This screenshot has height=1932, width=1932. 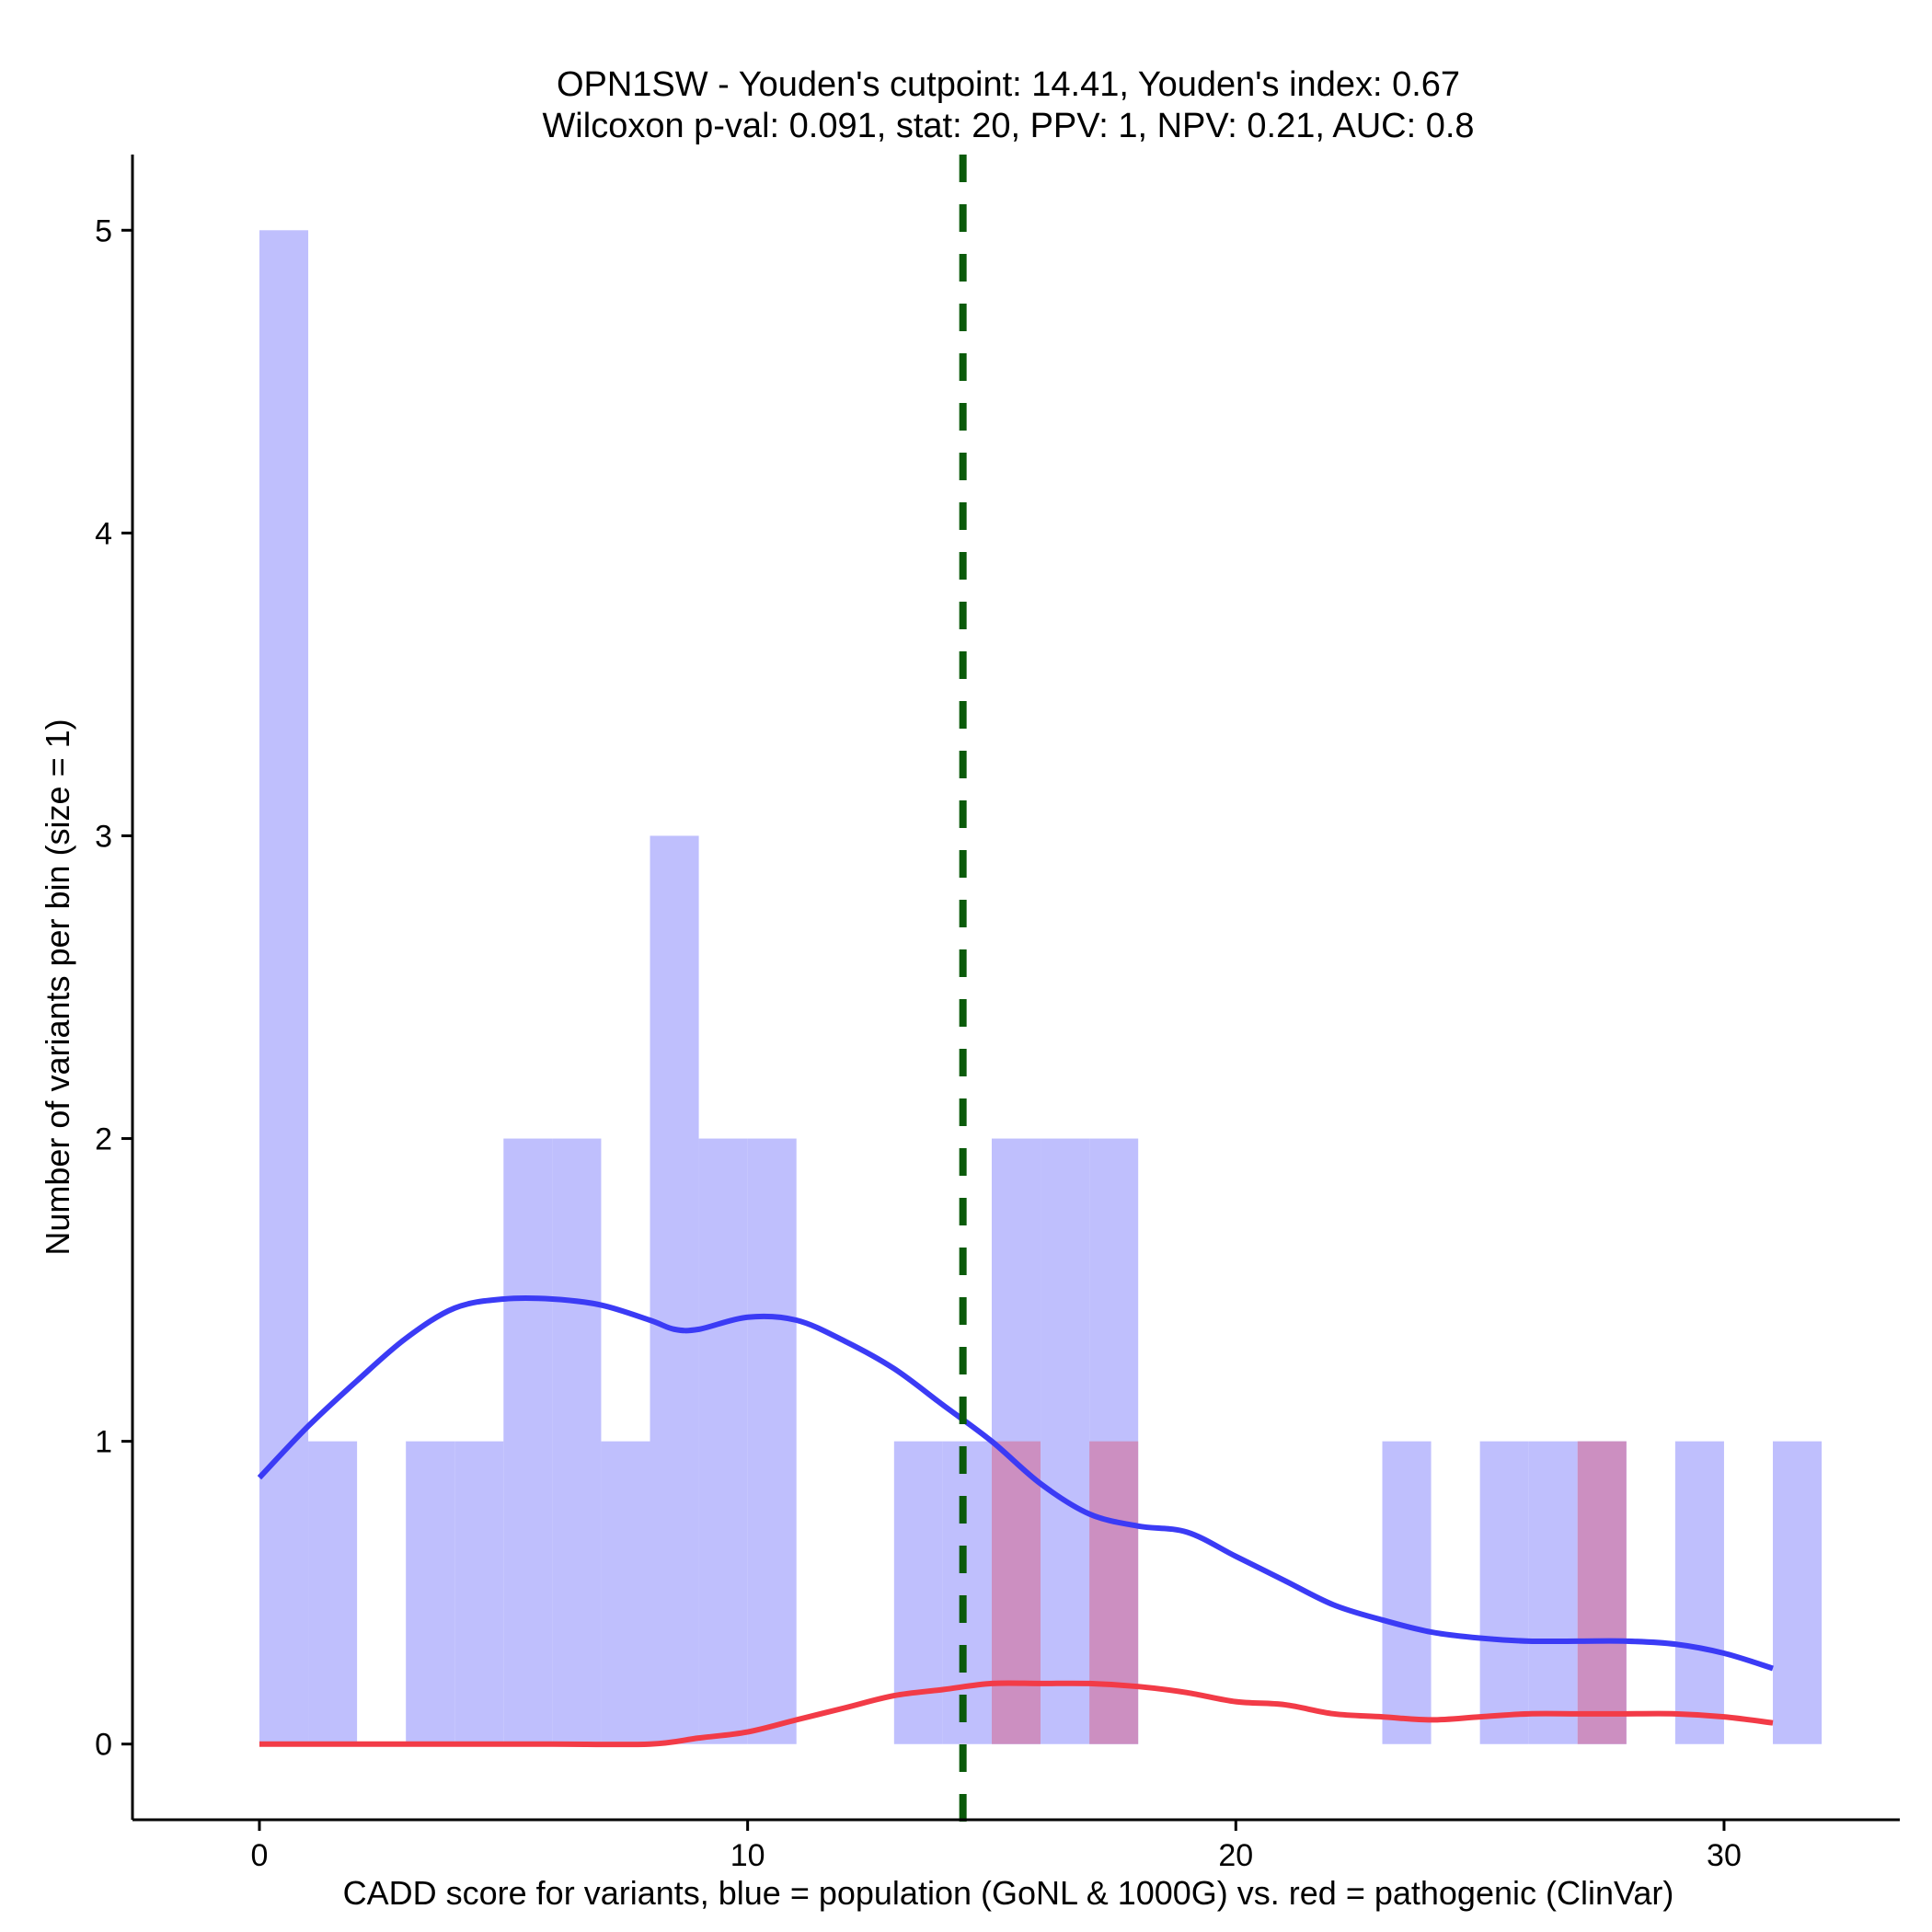 What do you see at coordinates (103, 230) in the screenshot?
I see `y-tick-label: 5` at bounding box center [103, 230].